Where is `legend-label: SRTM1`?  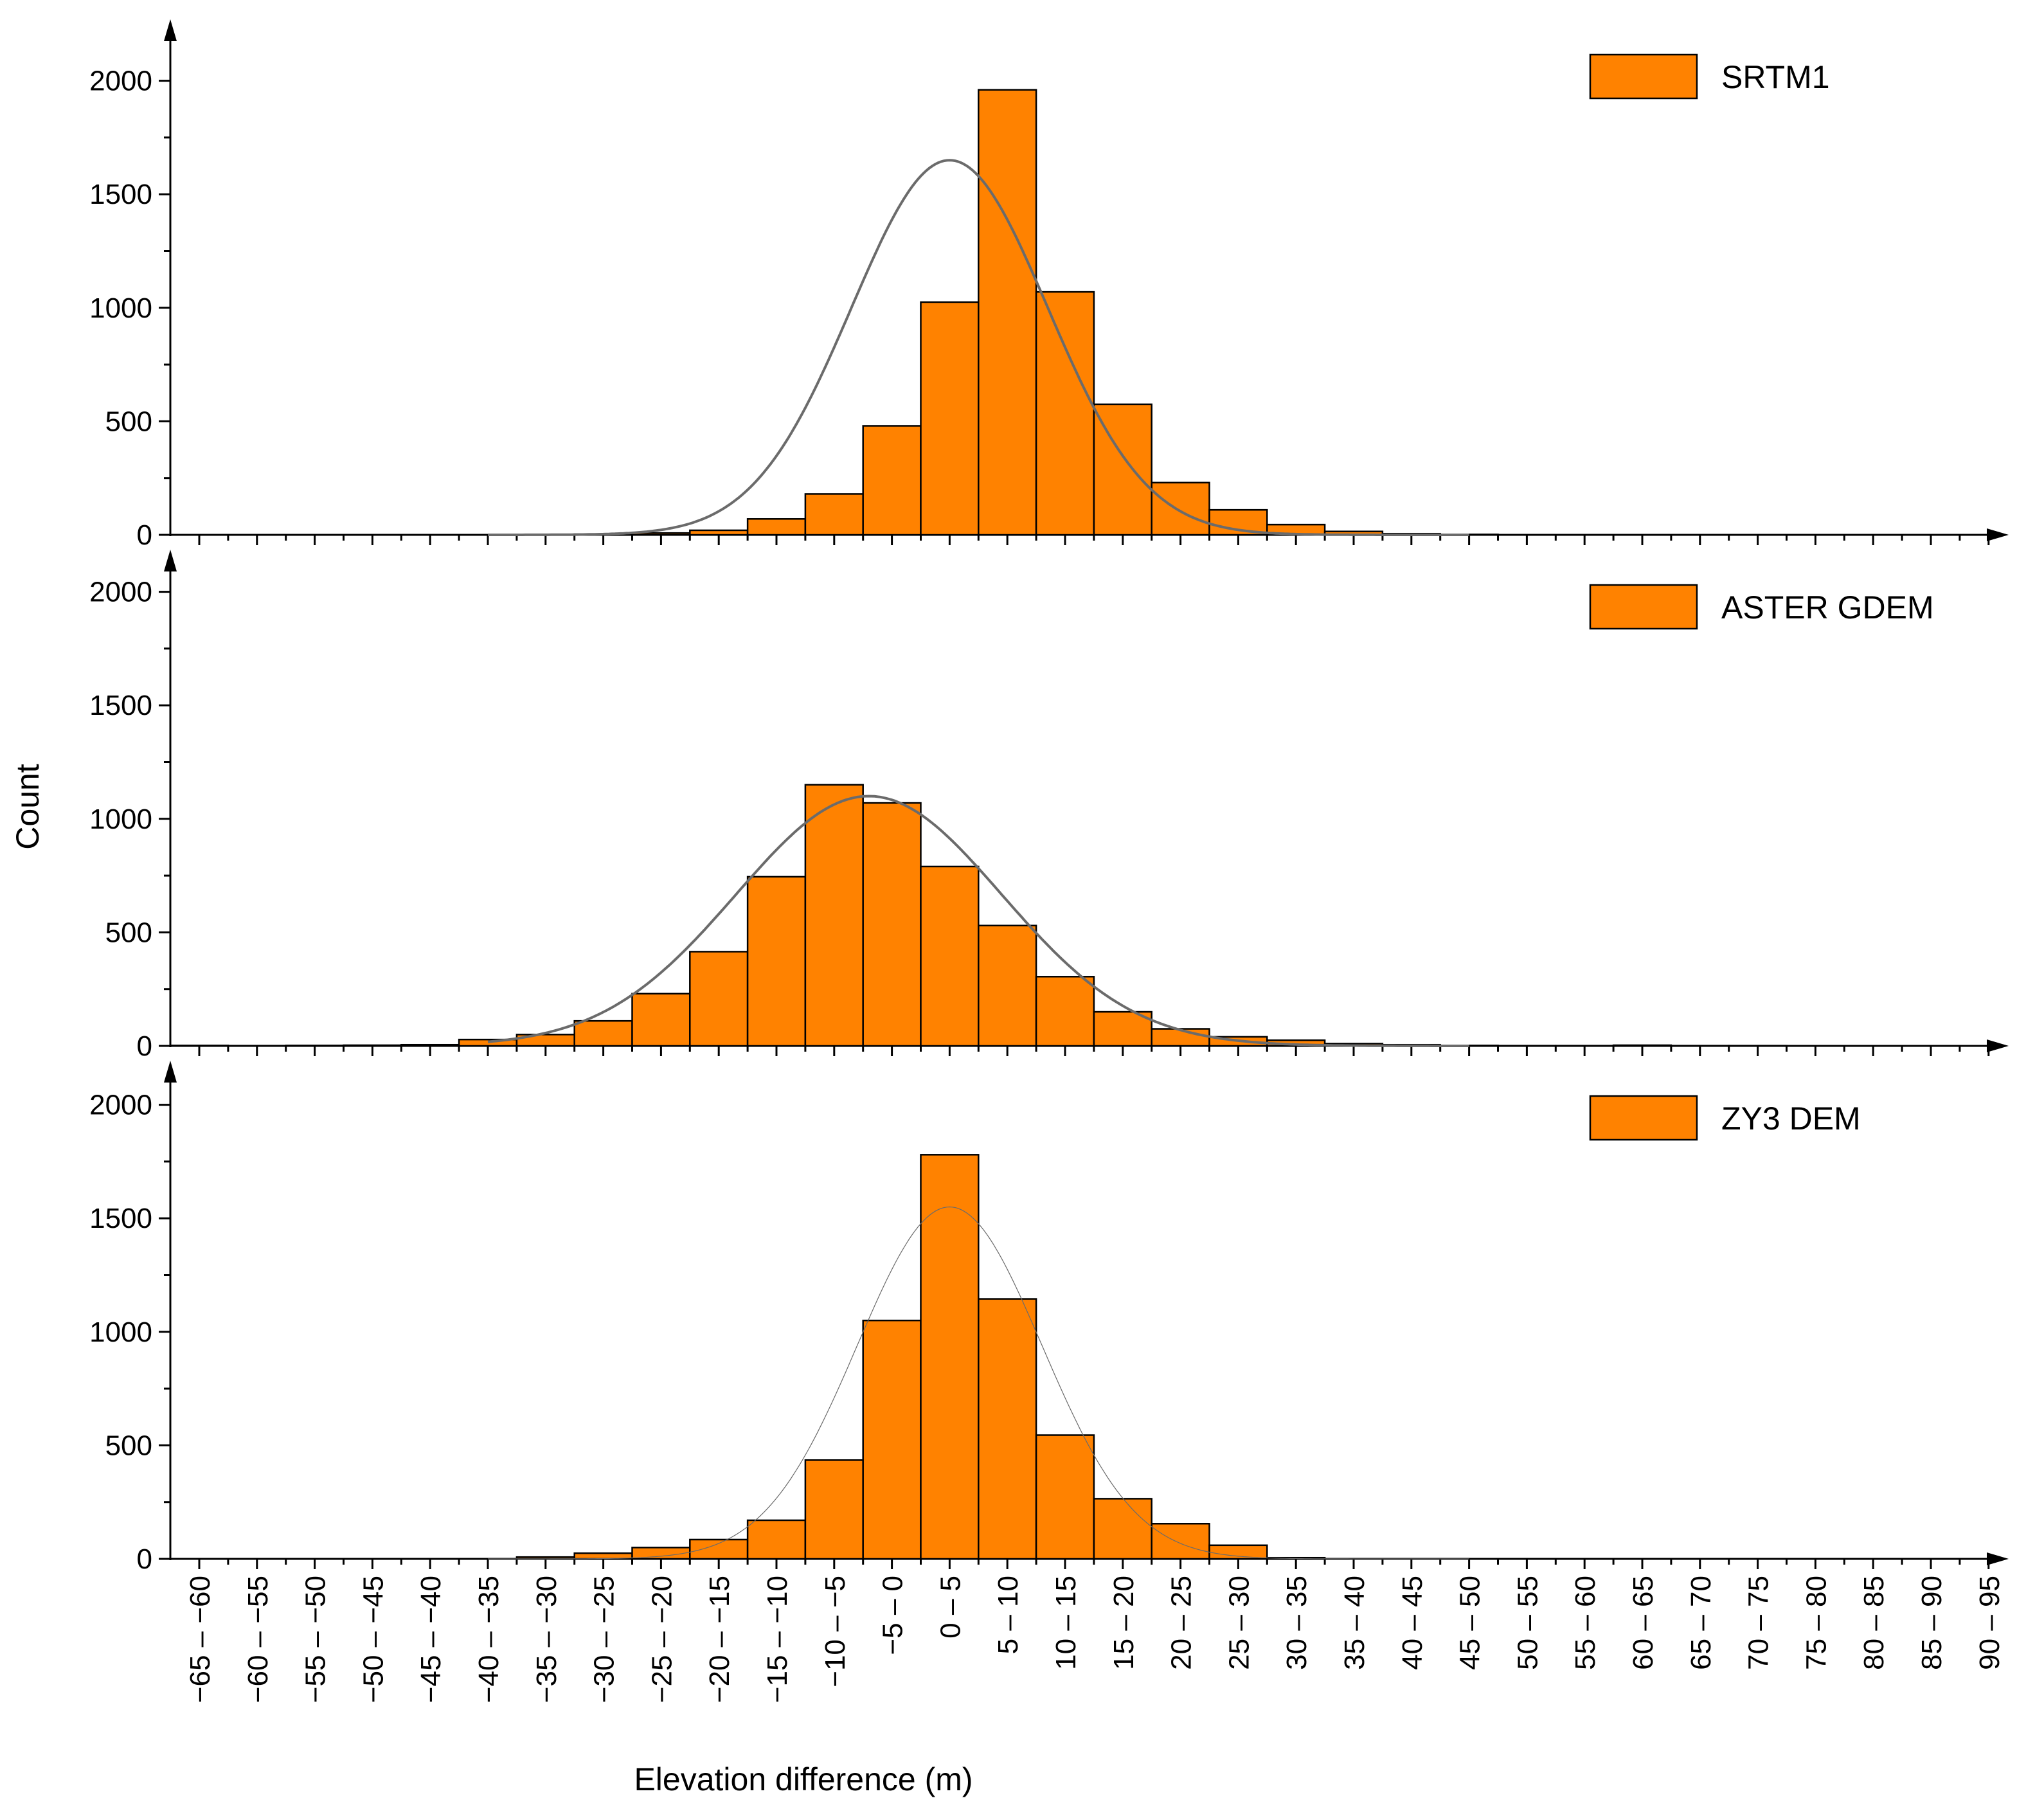
legend-label: SRTM1 is located at coordinates (1775, 77).